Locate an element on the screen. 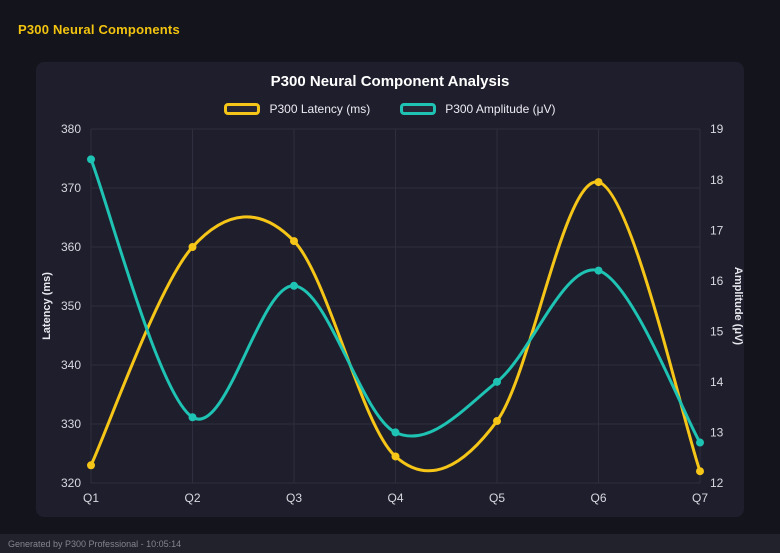 The height and width of the screenshot is (553, 780). right-axis-tick-label: 15 is located at coordinates (717, 331).